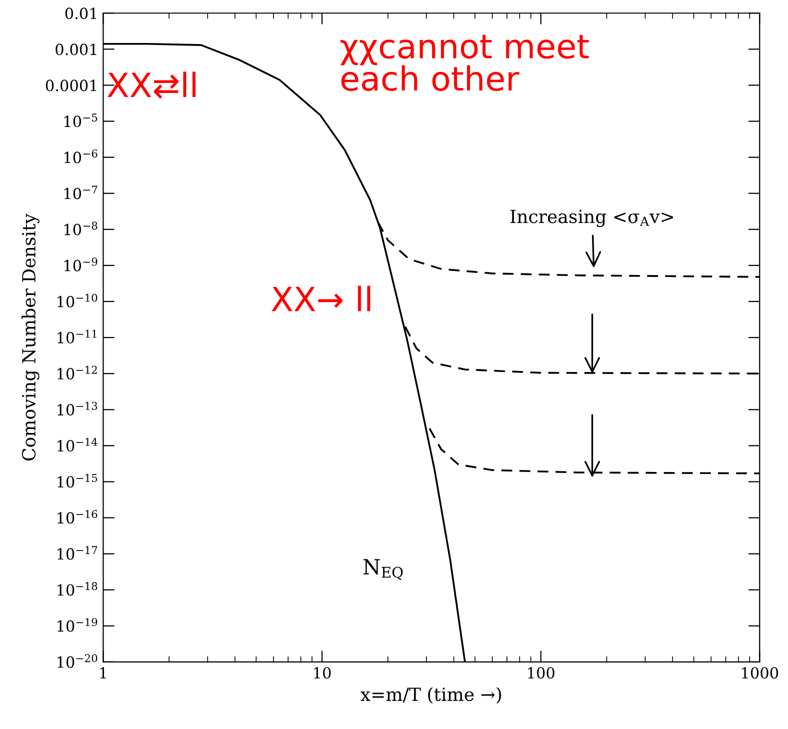 Image resolution: width=788 pixels, height=729 pixels. Describe the element at coordinates (71, 86) in the screenshot. I see `y-tick-label: 0.0001` at that location.